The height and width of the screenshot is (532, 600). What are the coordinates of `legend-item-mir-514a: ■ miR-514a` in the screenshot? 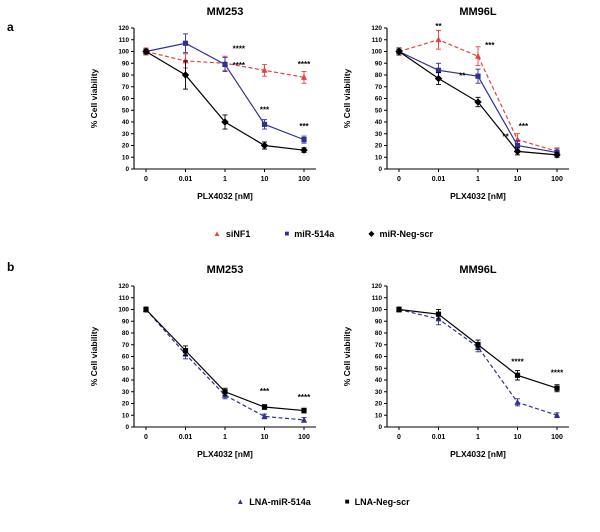 It's located at (309, 234).